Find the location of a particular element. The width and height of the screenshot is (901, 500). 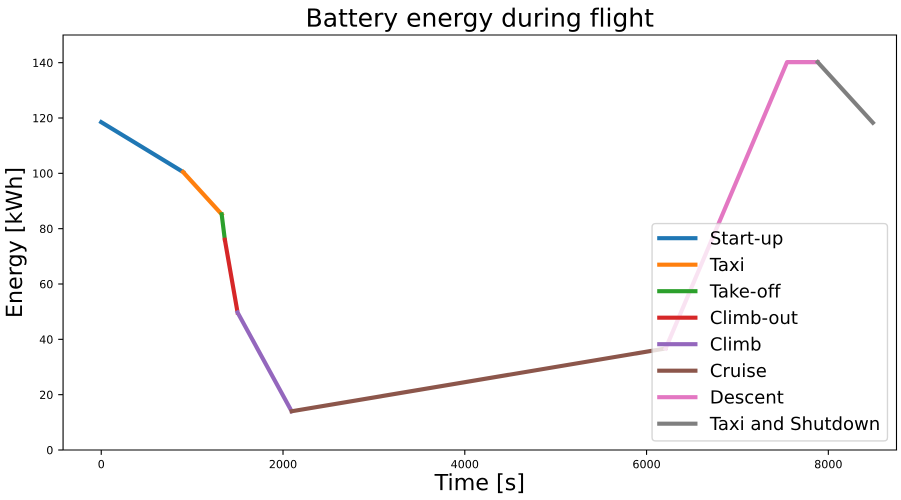

y-tick-label: 100 is located at coordinates (43, 173).